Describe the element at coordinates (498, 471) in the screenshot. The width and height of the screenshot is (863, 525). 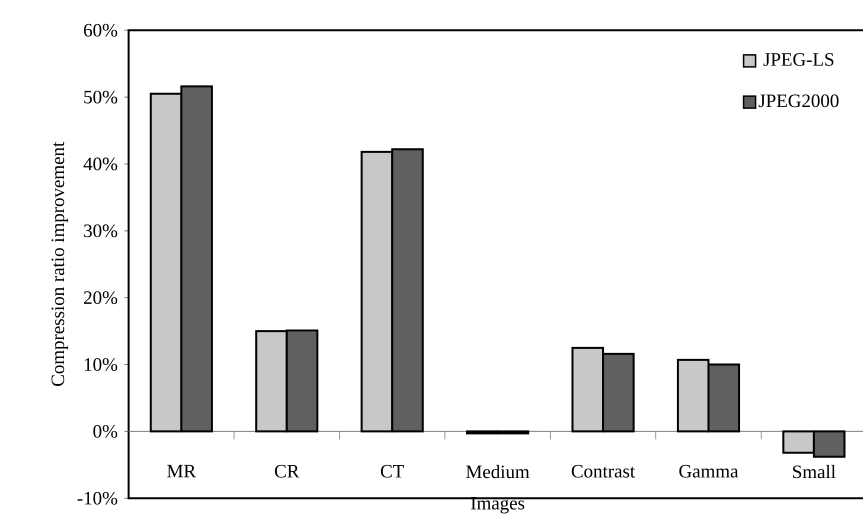
I see `x-tick-label: Medium` at that location.